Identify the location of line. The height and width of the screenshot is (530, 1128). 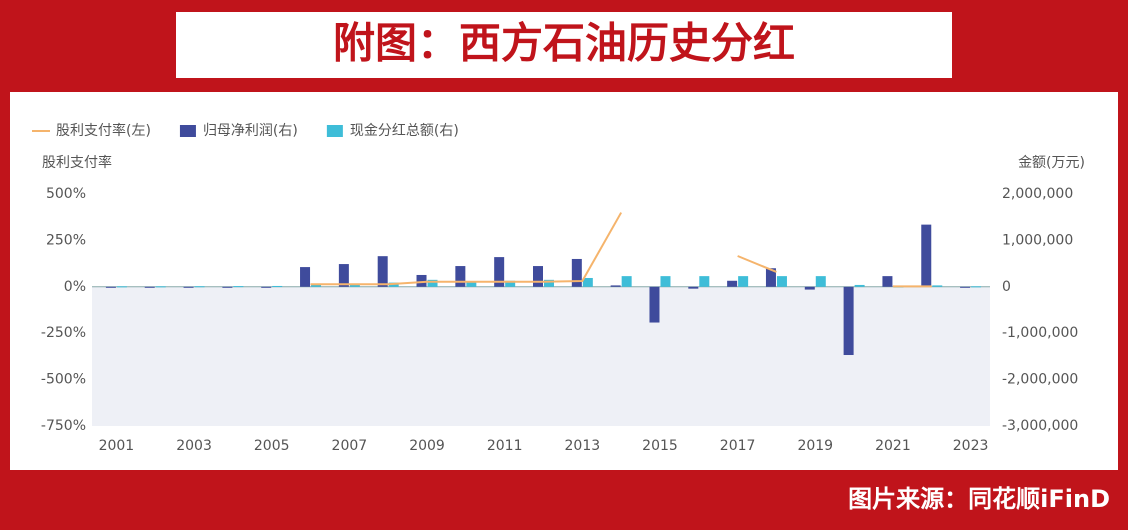
(621, 250).